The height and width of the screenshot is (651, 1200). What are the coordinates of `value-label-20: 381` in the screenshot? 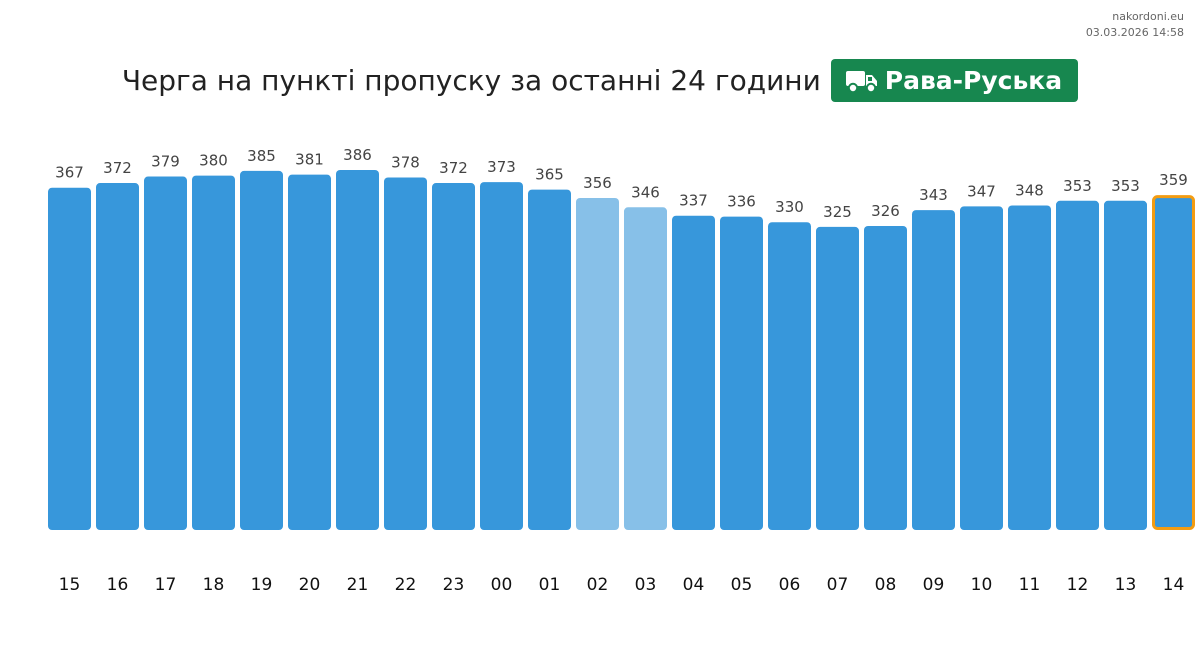 It's located at (309, 160).